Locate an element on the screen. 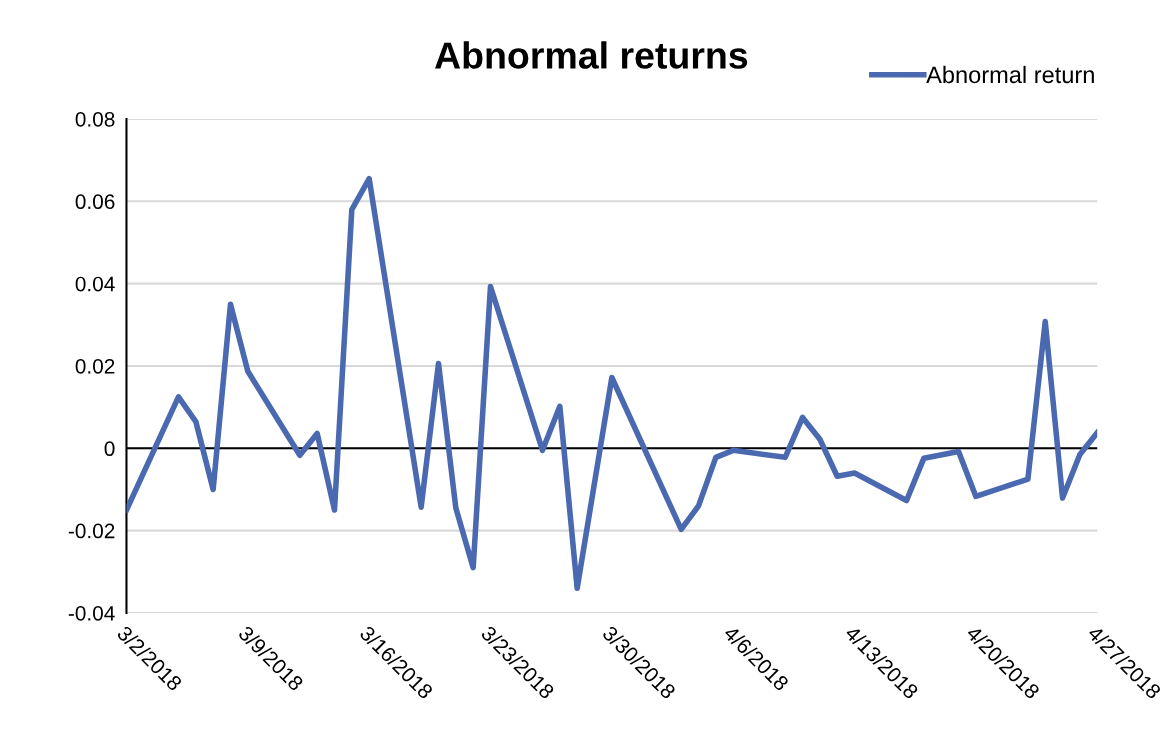 Image resolution: width=1171 pixels, height=753 pixels. y-tick-label: 0.04 is located at coordinates (95, 284).